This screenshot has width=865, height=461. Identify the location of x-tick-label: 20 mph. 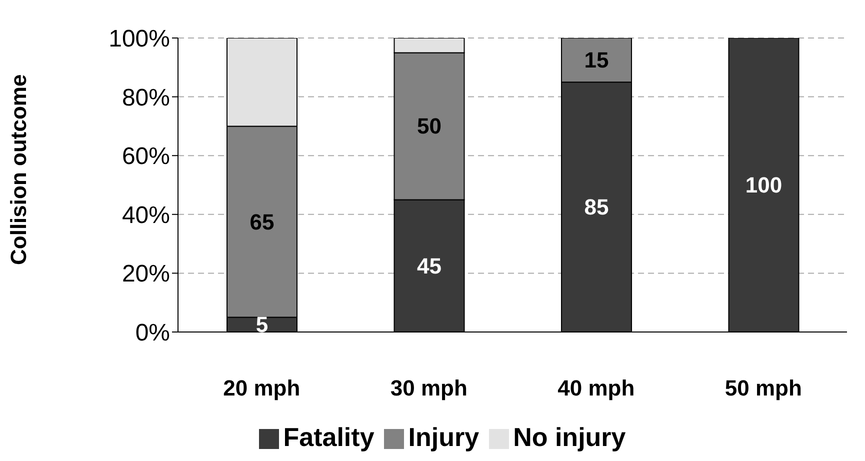
(261, 388).